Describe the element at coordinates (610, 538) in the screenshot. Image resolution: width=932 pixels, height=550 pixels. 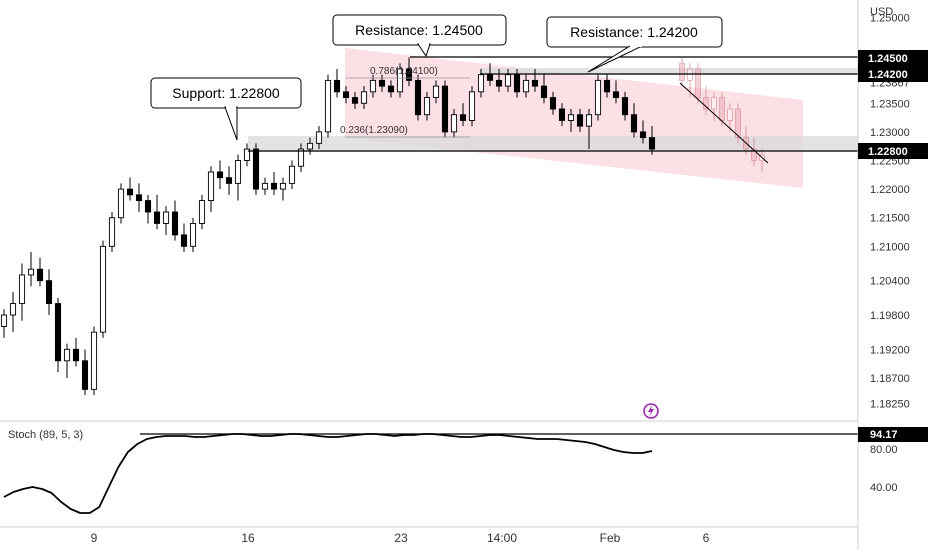
I see `time-tick-feb: Feb` at that location.